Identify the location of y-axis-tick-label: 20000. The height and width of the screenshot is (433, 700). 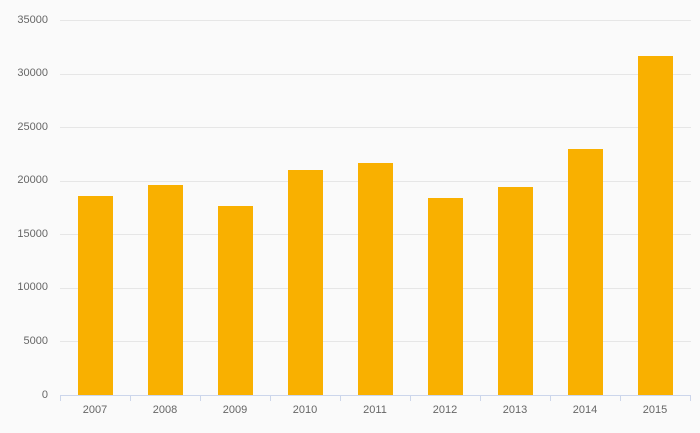
(32, 180).